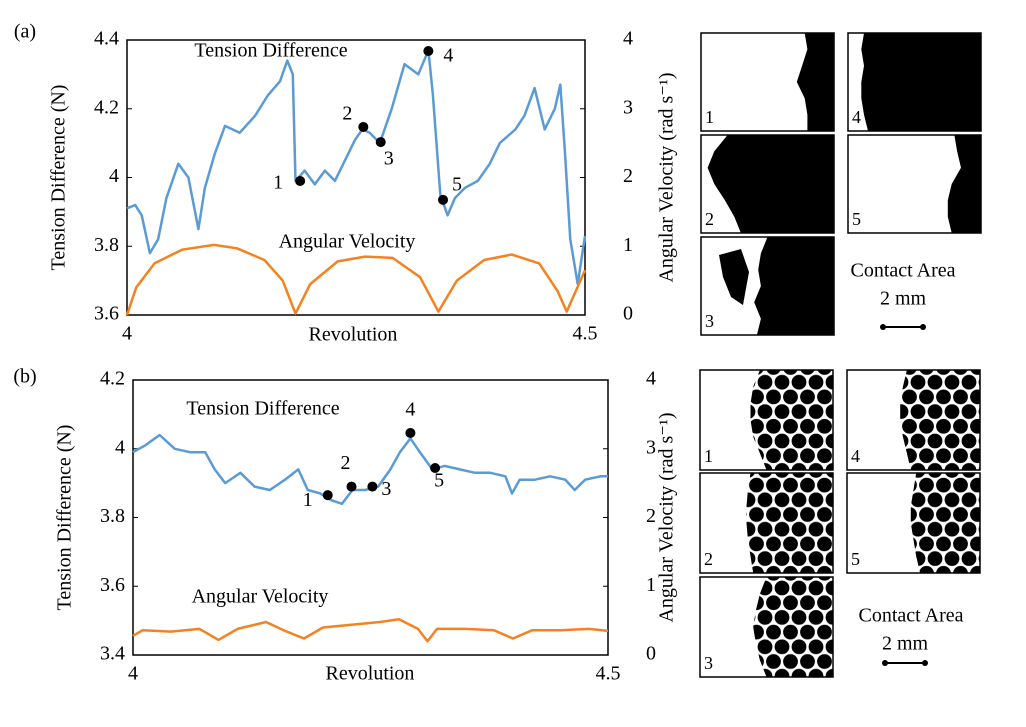 The image size is (1026, 727). Describe the element at coordinates (106, 39) in the screenshot. I see `y-tick-label: 4.4` at that location.